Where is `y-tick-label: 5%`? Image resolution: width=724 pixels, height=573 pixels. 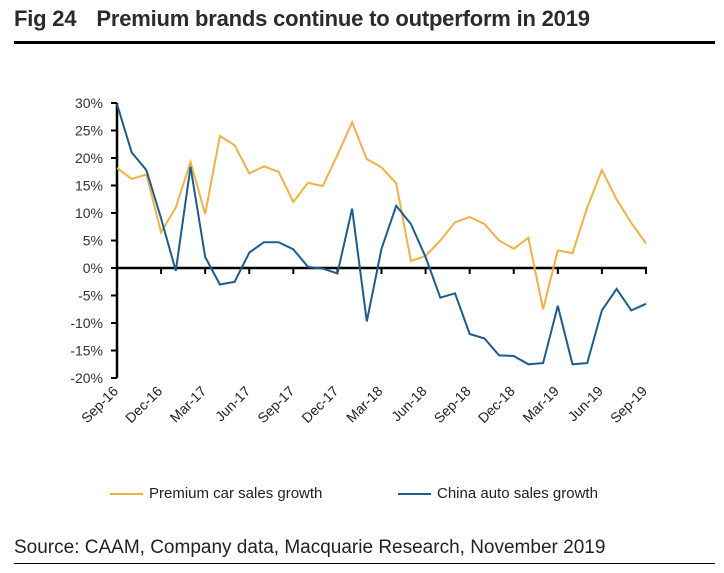 y-tick-label: 5% is located at coordinates (93, 241).